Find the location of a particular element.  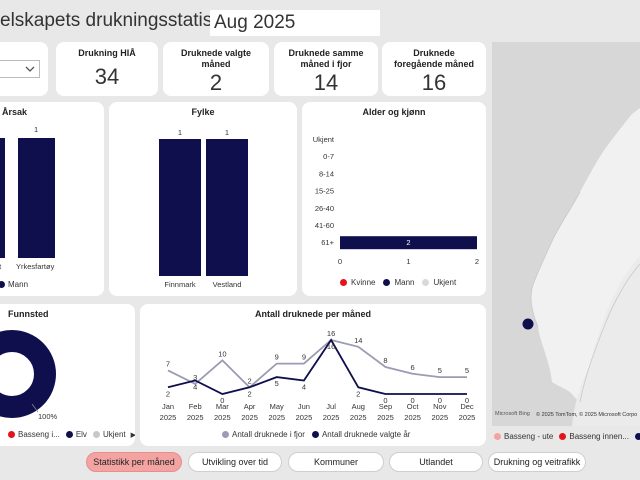

tick-label: 2 is located at coordinates (477, 261).